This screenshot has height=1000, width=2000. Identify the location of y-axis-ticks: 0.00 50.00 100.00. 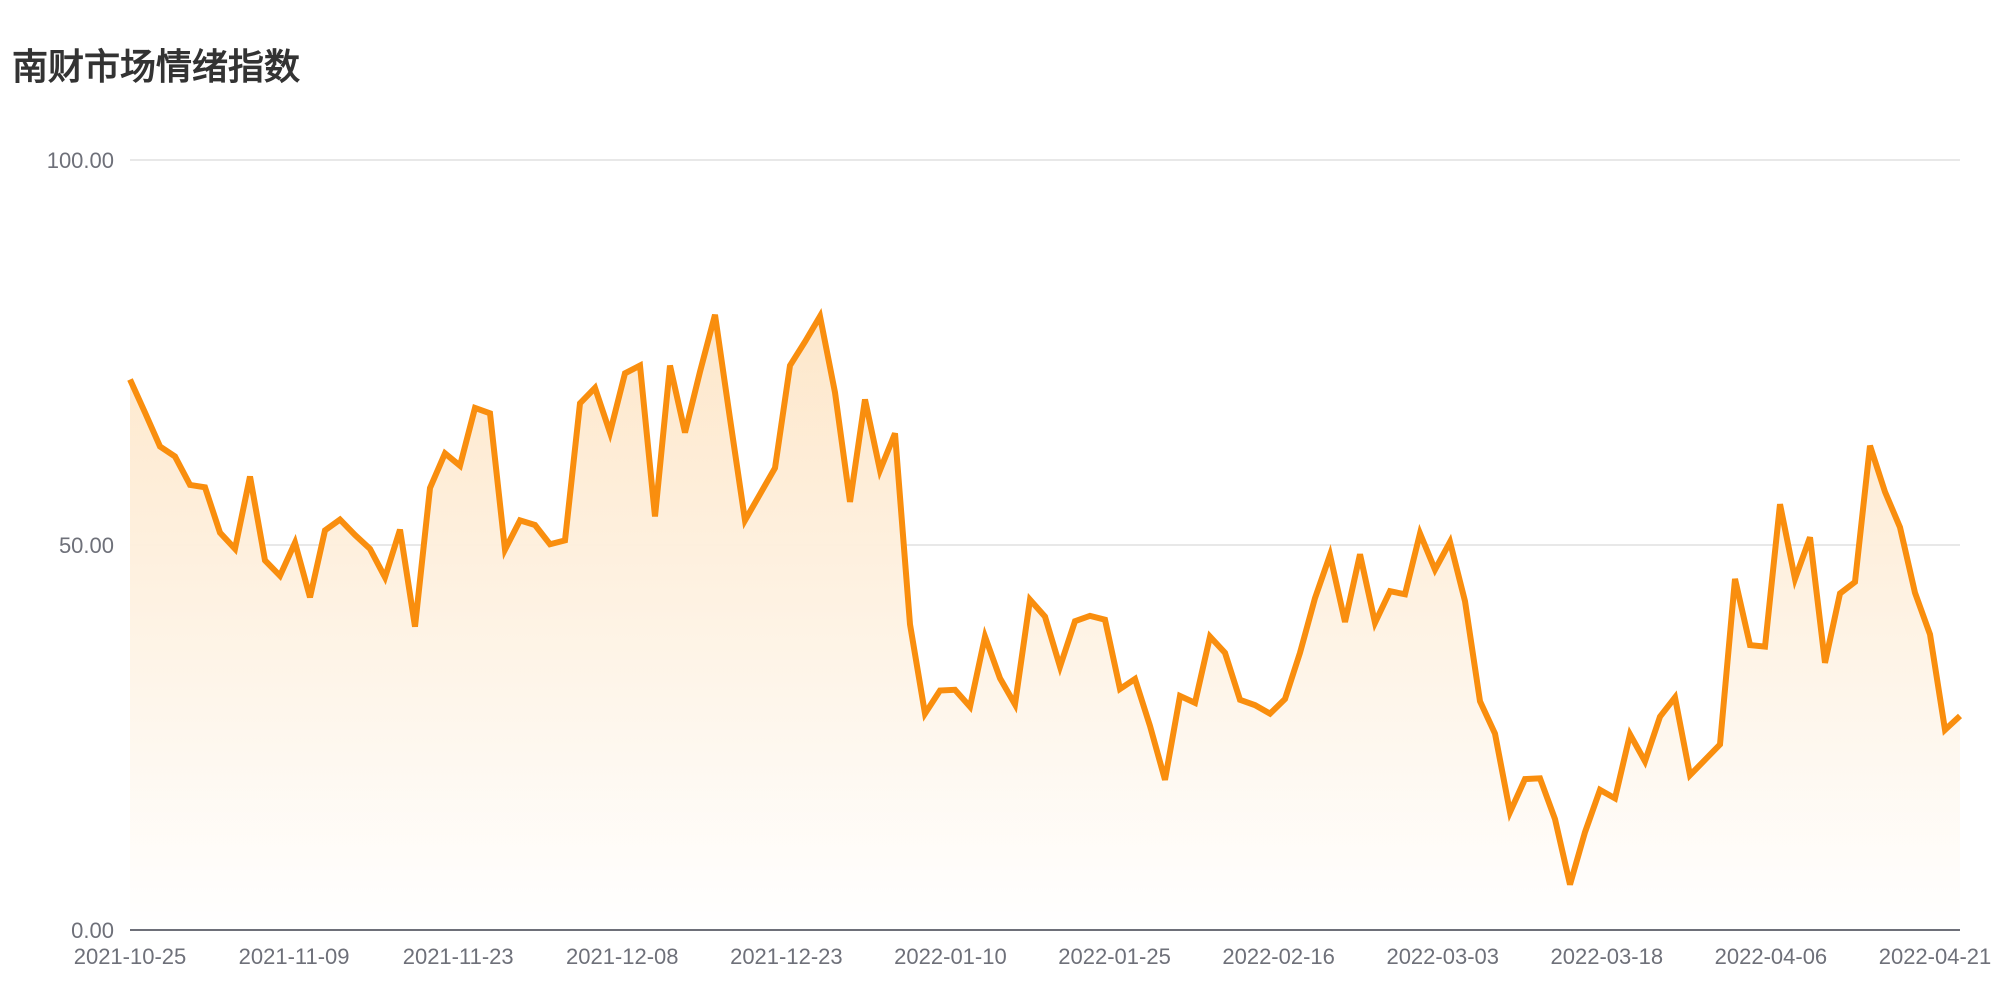
(80, 545).